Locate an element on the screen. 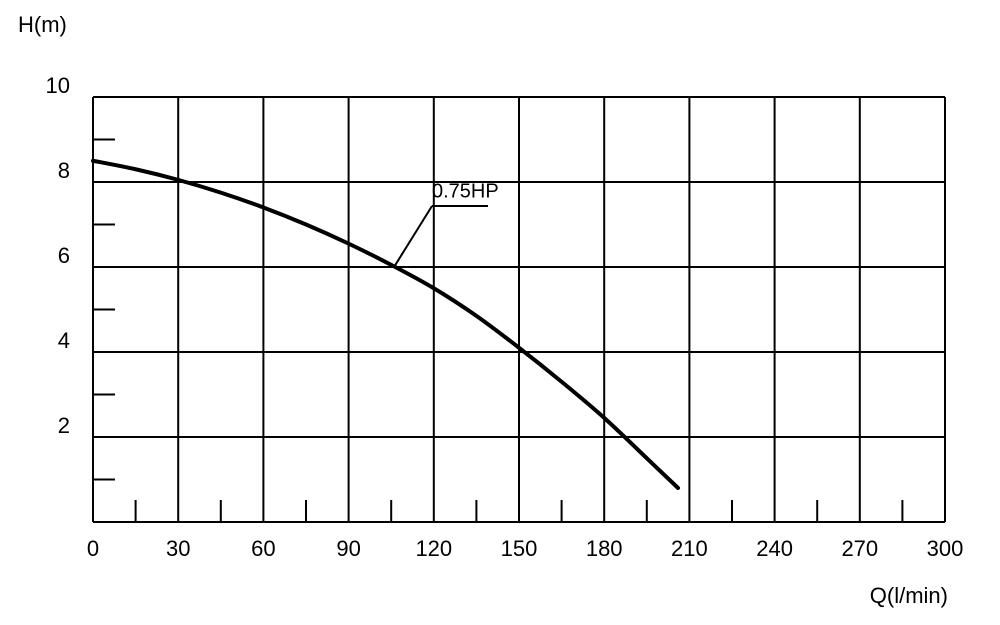  x-tick-label: 180 is located at coordinates (604, 548).